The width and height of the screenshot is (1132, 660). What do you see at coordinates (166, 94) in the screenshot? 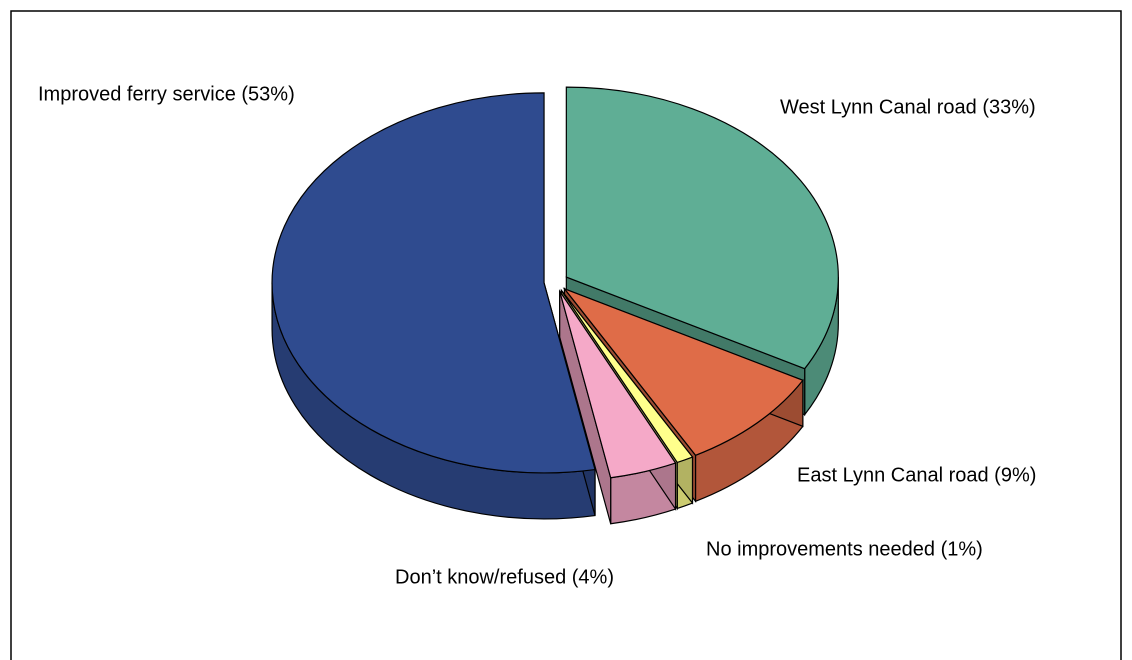
I see `slice-label: Improved ferry service (53%)` at bounding box center [166, 94].